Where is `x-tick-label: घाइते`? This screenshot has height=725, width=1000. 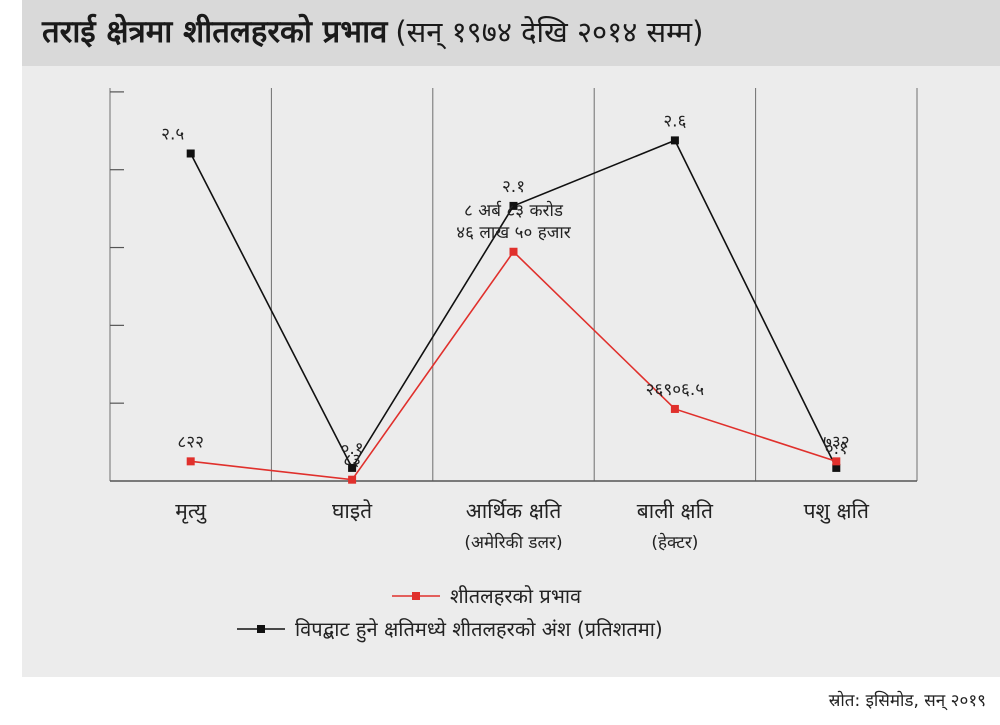
x-tick-label: घाइते is located at coordinates (352, 511).